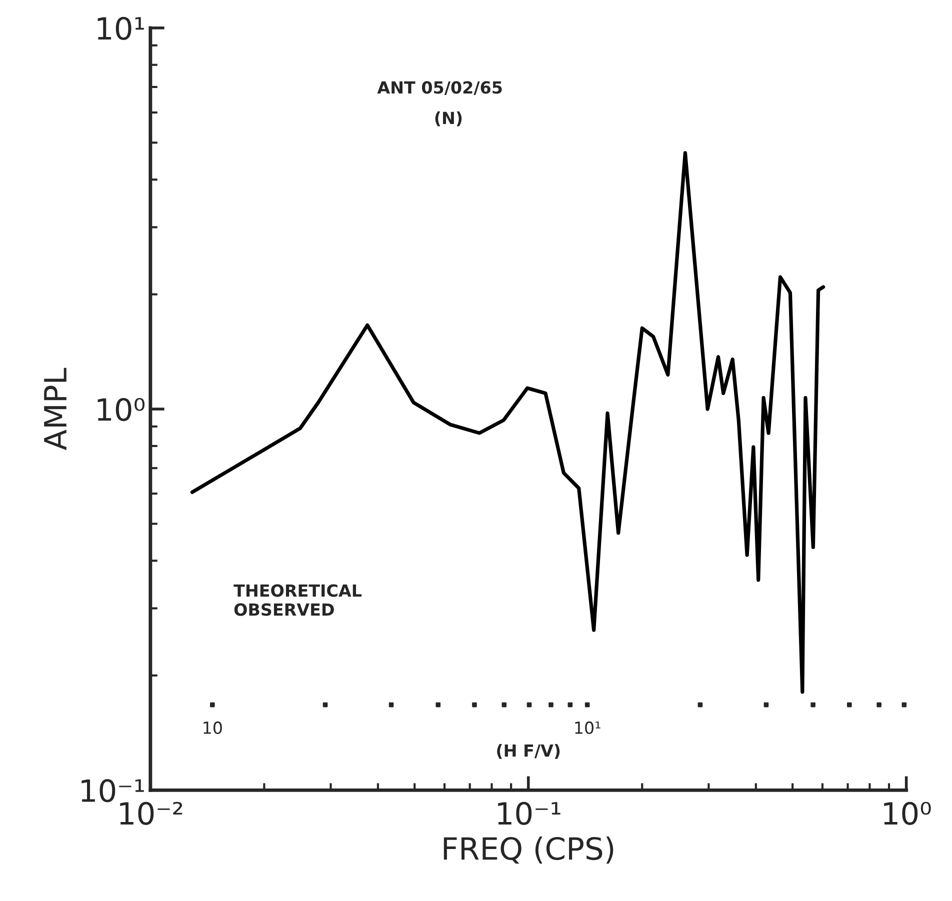 This screenshot has height=901, width=952. What do you see at coordinates (151, 813) in the screenshot?
I see `x-tick-label: 10⁻²` at bounding box center [151, 813].